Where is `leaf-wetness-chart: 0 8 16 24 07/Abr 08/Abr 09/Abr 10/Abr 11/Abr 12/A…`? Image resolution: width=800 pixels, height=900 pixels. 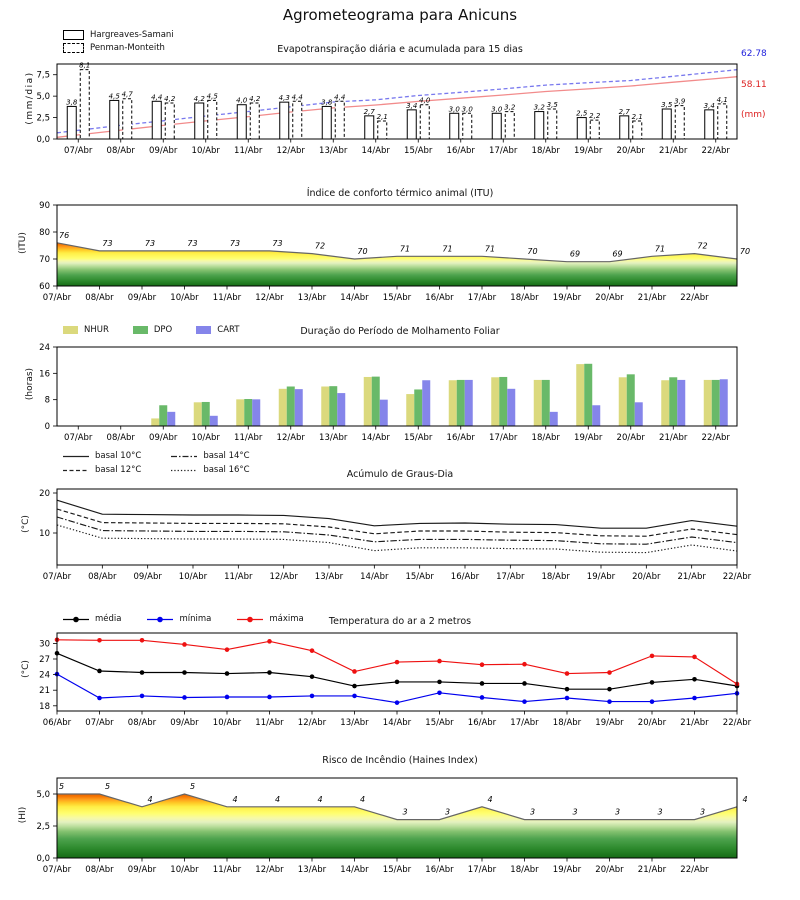 leaf-wetness-chart: 0 8 16 24 07/Abr 08/Abr 09/Abr 10/Abr 11/Abr 12/A… is located at coordinates (388, 393).